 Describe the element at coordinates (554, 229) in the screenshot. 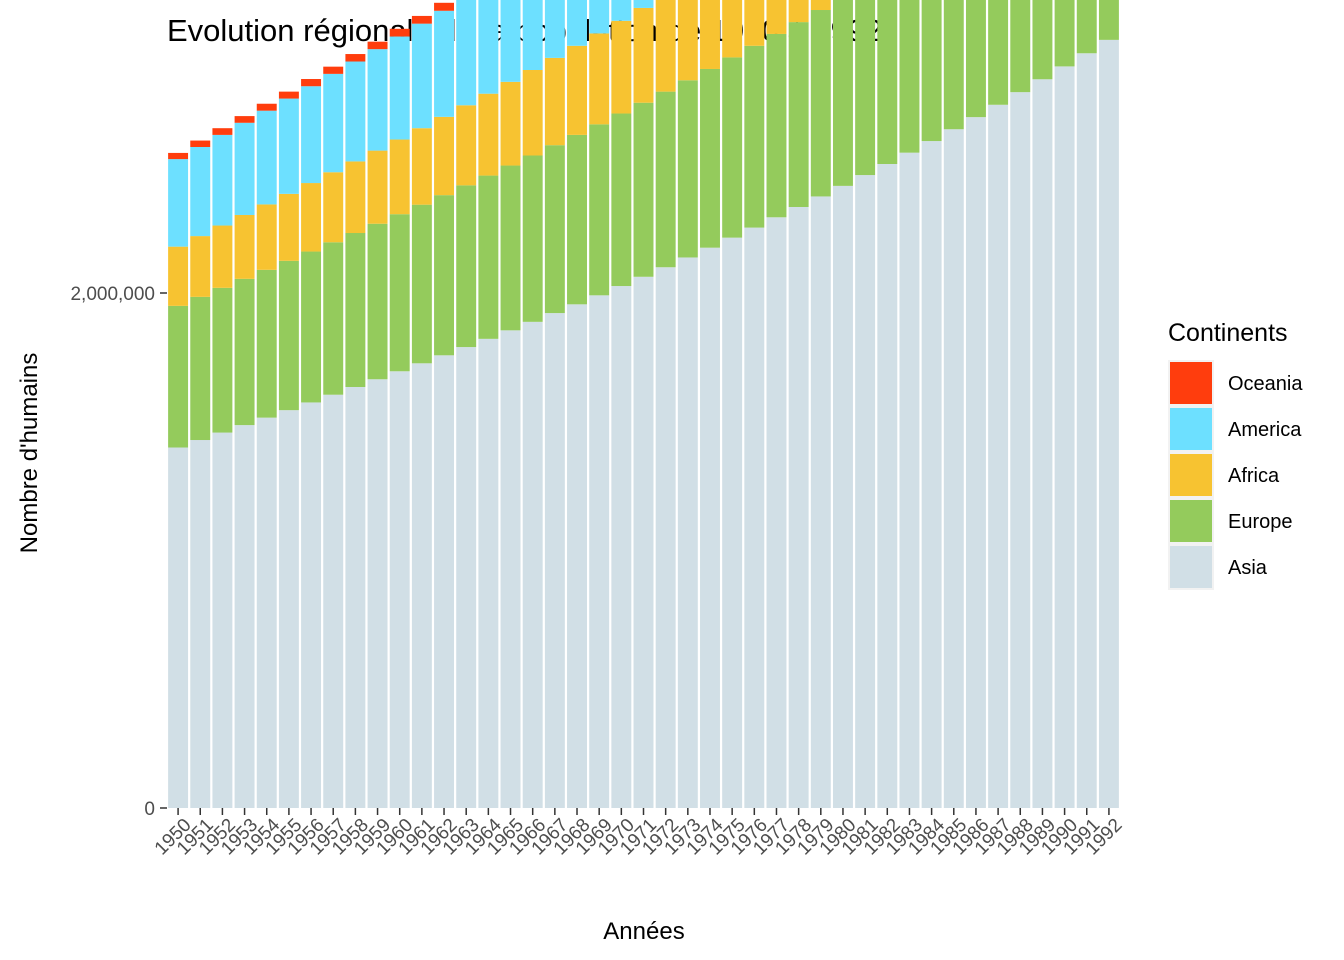

I see `bar-europe-1967` at that location.